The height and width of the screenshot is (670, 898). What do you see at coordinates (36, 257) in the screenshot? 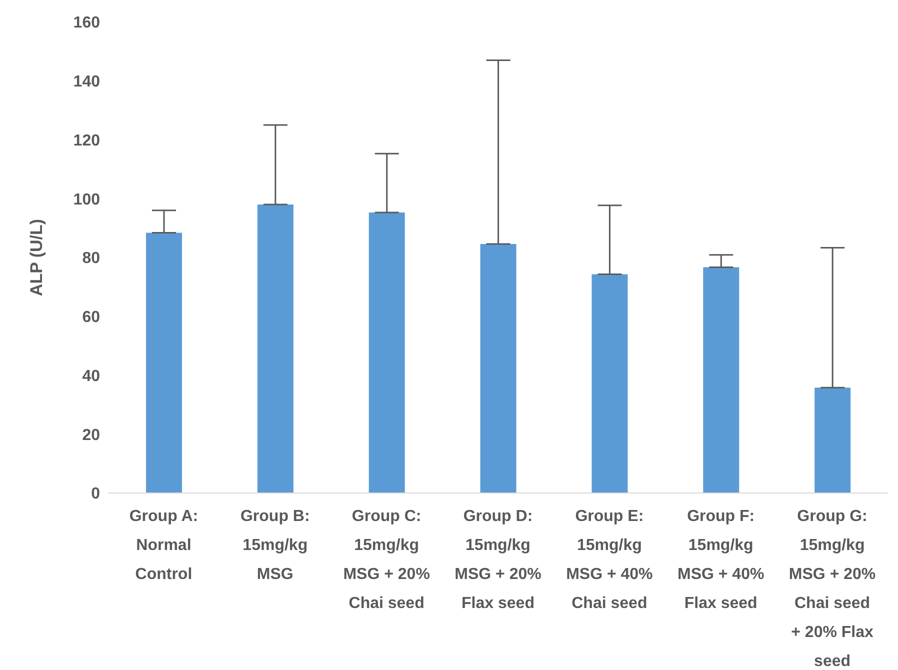
I see `y-axis-title: ALP (U/L)` at bounding box center [36, 257].